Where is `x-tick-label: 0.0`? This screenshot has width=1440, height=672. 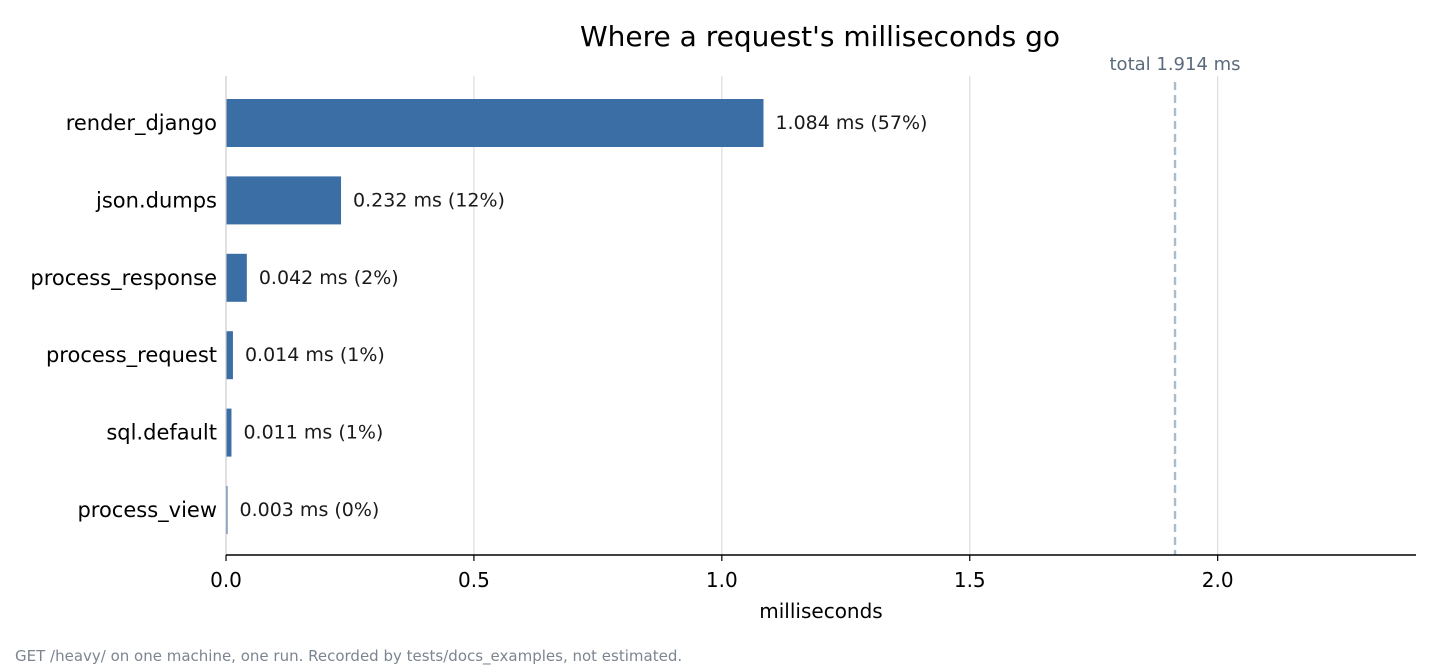
x-tick-label: 0.0 is located at coordinates (226, 580).